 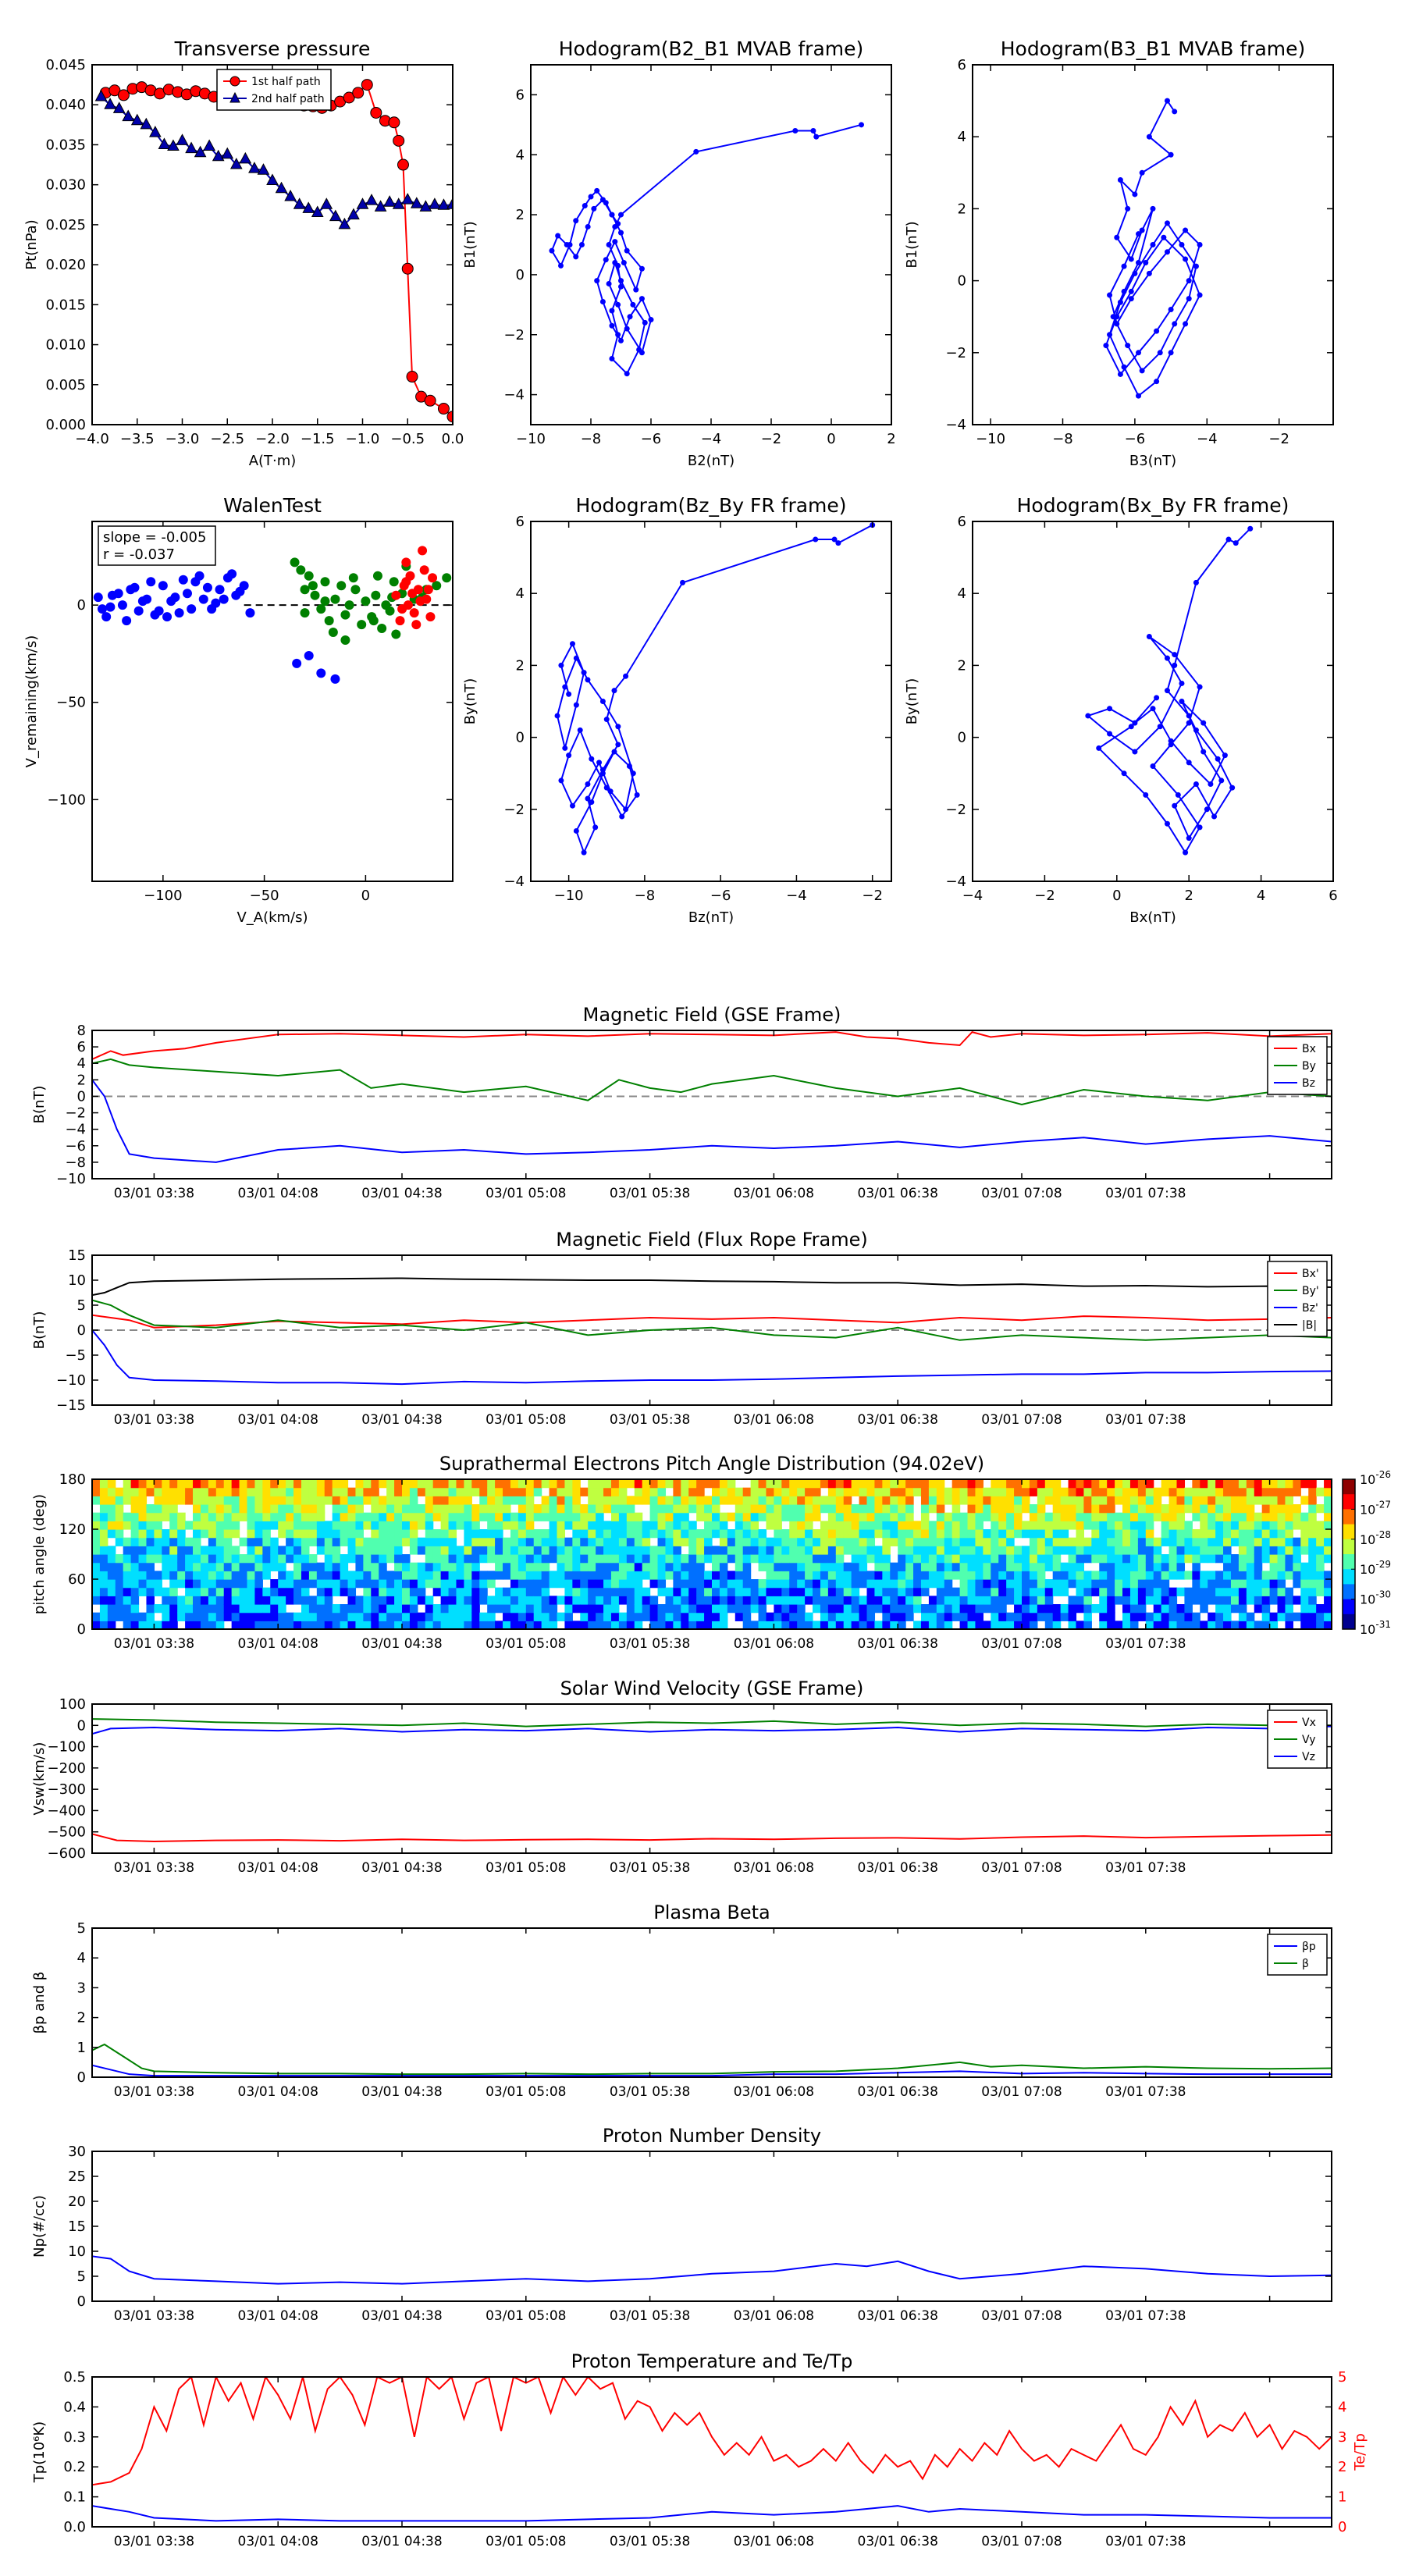 I want to click on y-tick-label: −4, so click(x=514, y=881).